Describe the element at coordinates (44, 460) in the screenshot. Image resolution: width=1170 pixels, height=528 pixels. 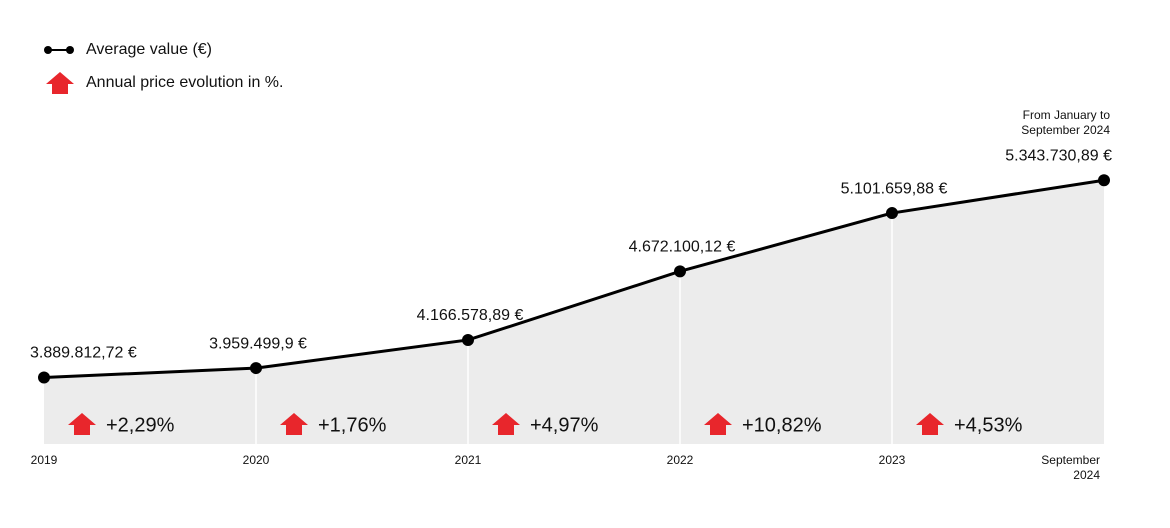
I see `x-tick-label: 2019` at that location.